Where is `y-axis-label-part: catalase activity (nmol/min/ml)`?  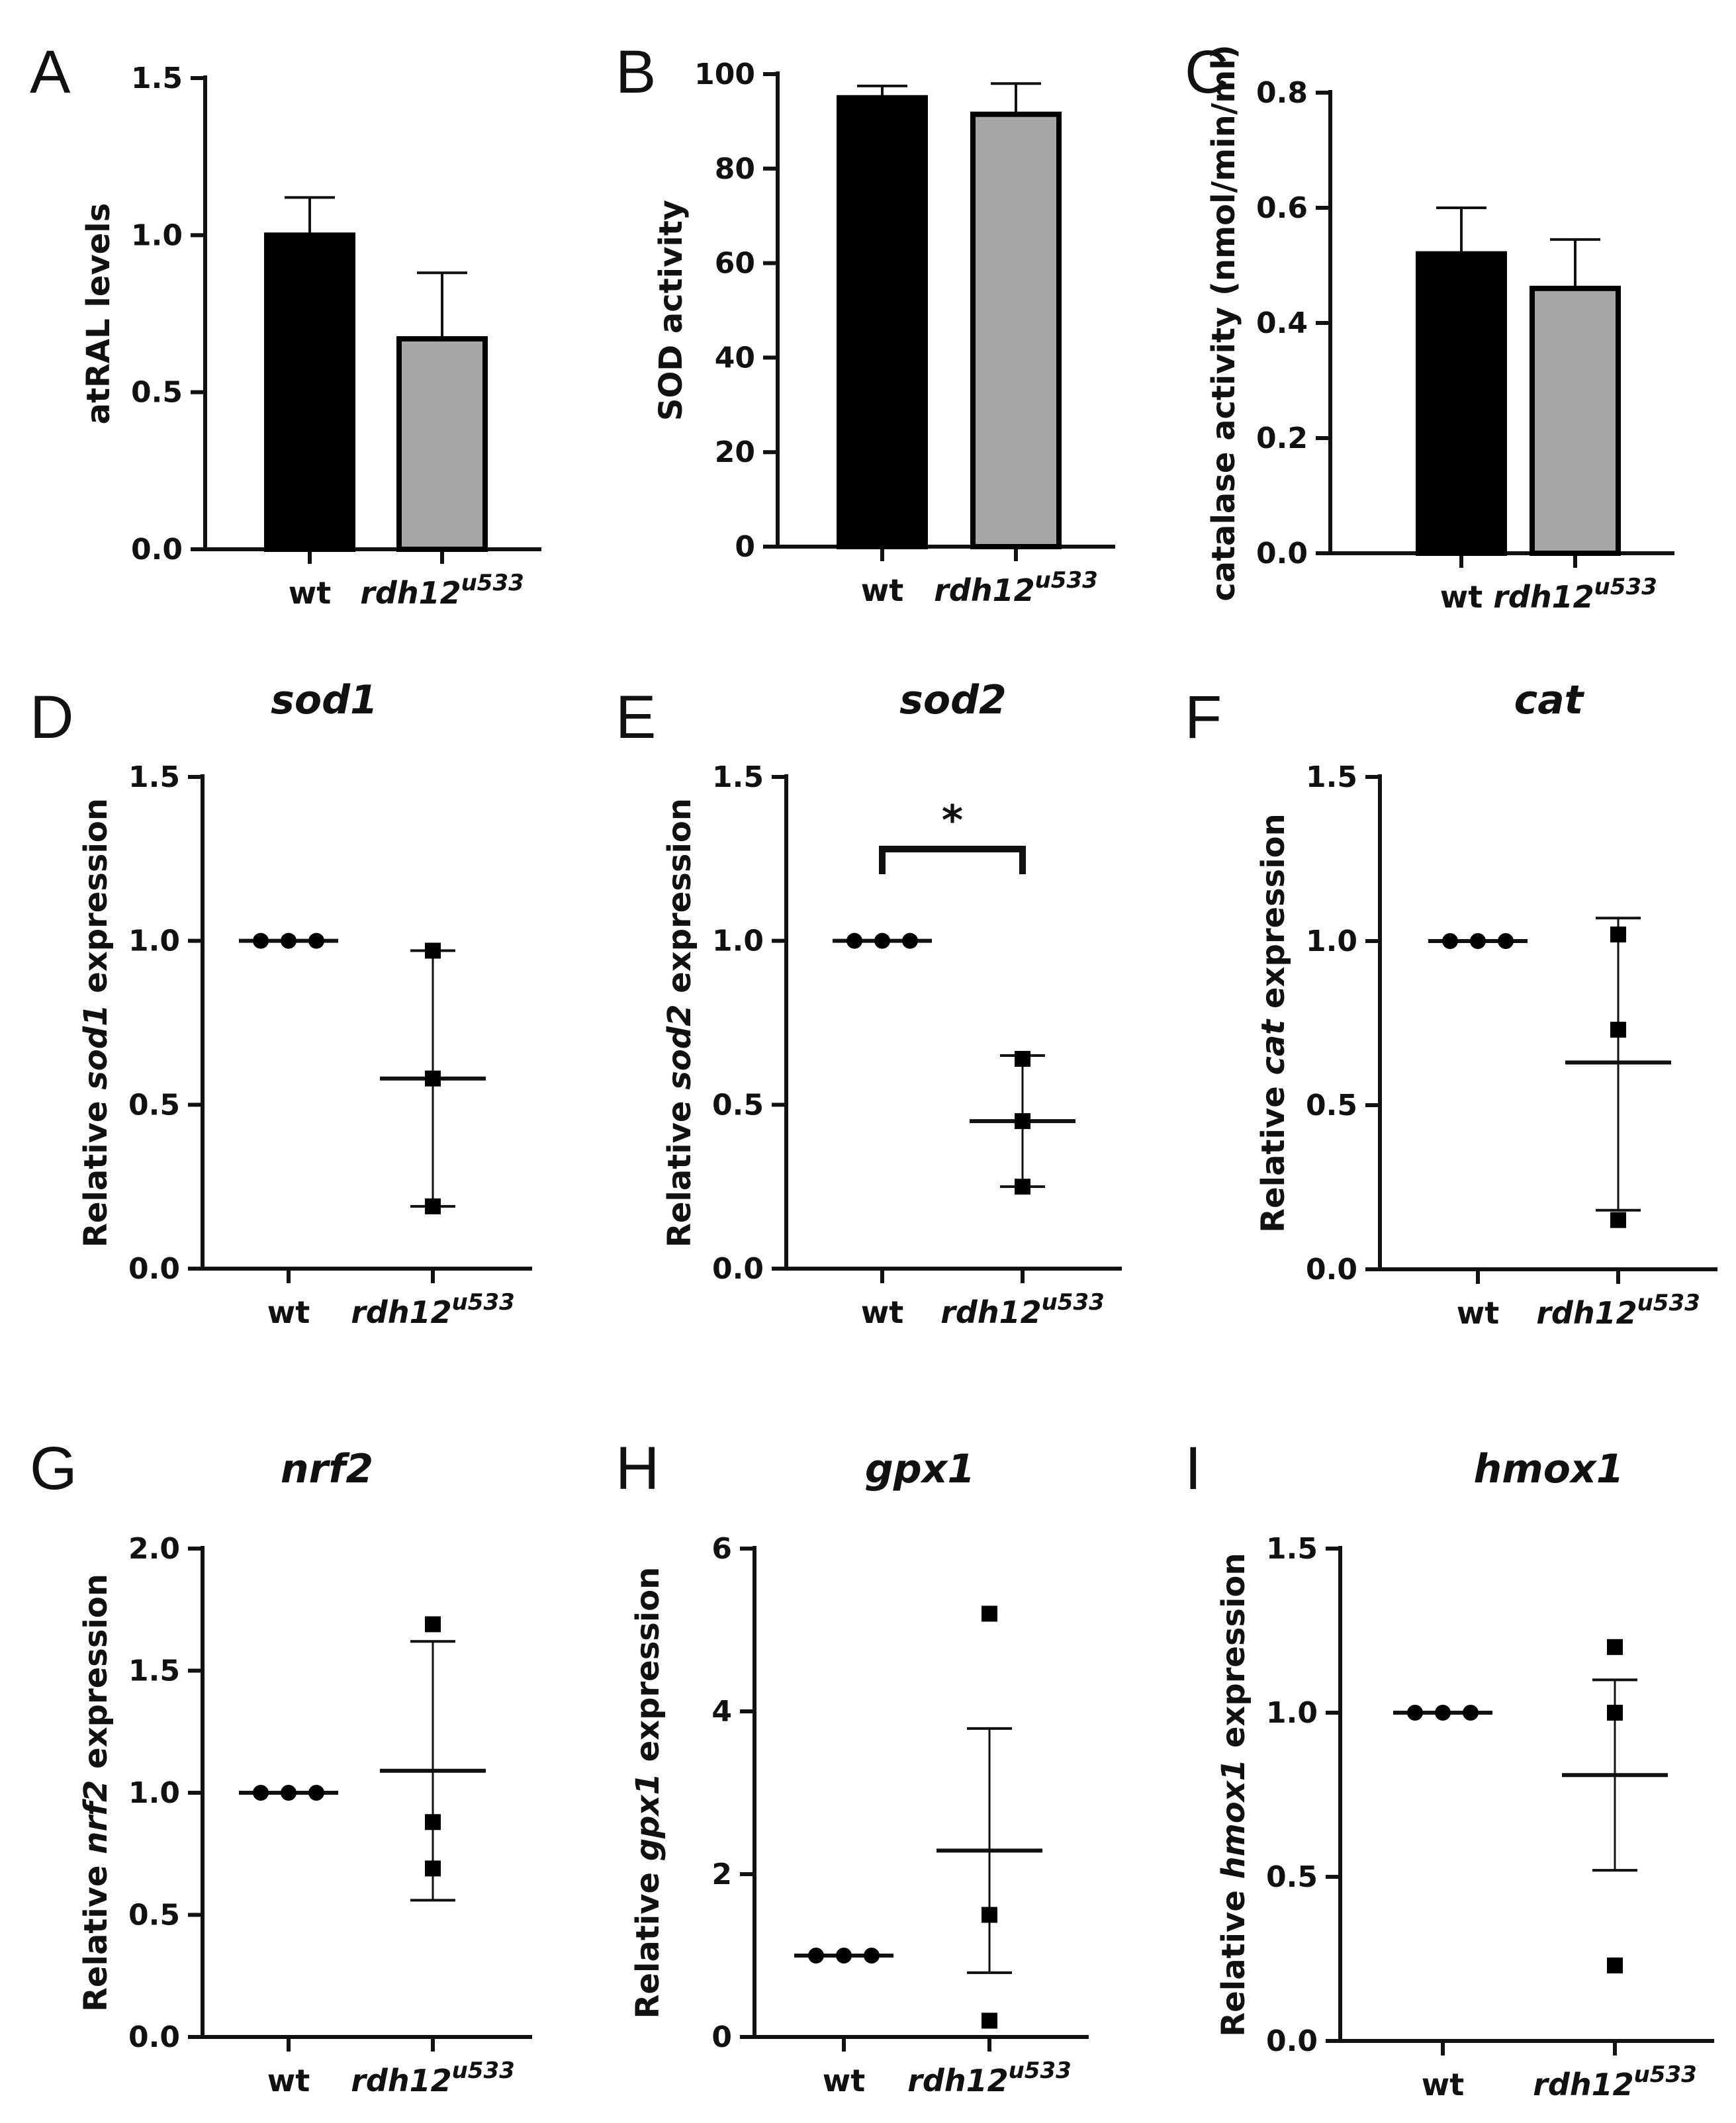
y-axis-label-part: catalase activity (nmol/min/ml) is located at coordinates (1223, 322).